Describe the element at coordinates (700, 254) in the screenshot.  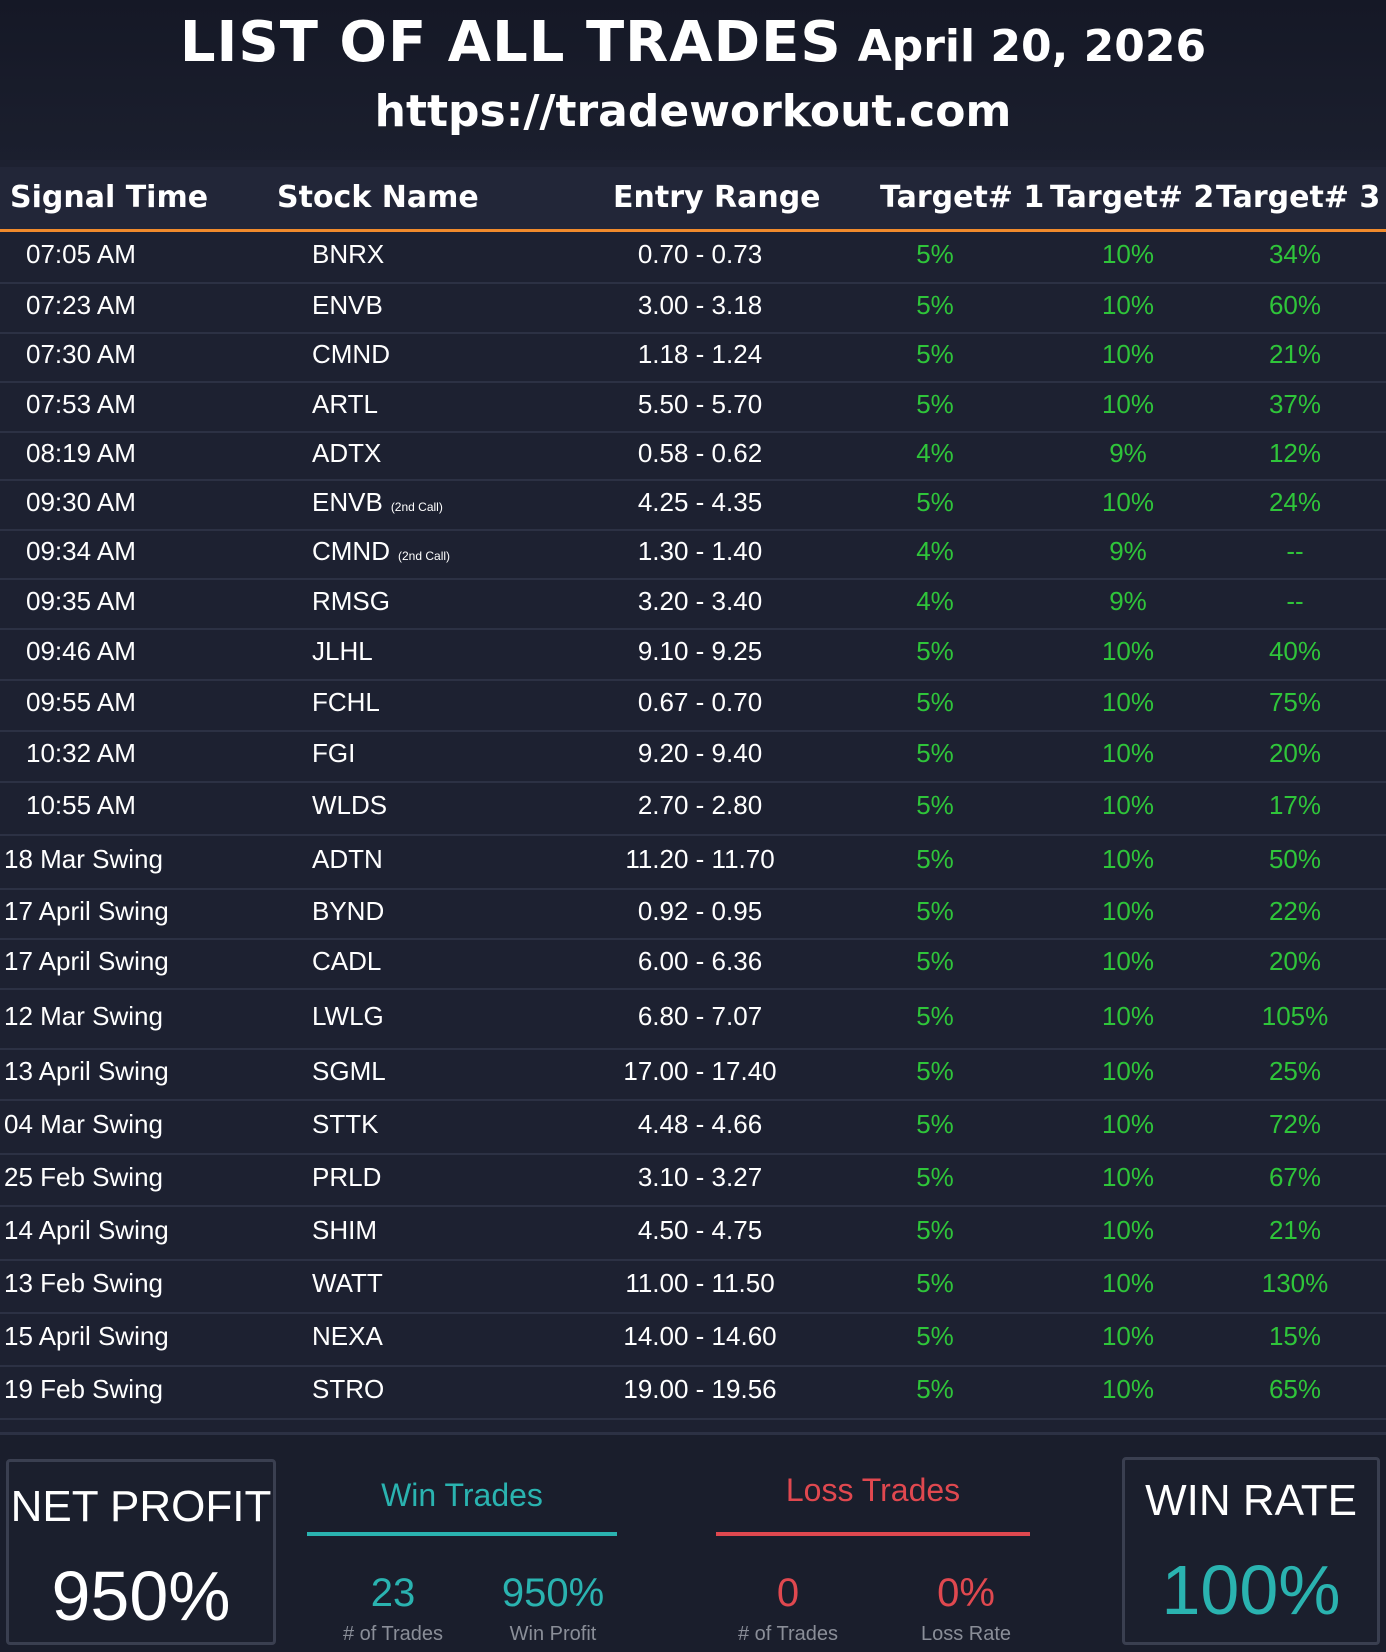
I see `entry-range-cell: 0.70 - 0.73` at that location.